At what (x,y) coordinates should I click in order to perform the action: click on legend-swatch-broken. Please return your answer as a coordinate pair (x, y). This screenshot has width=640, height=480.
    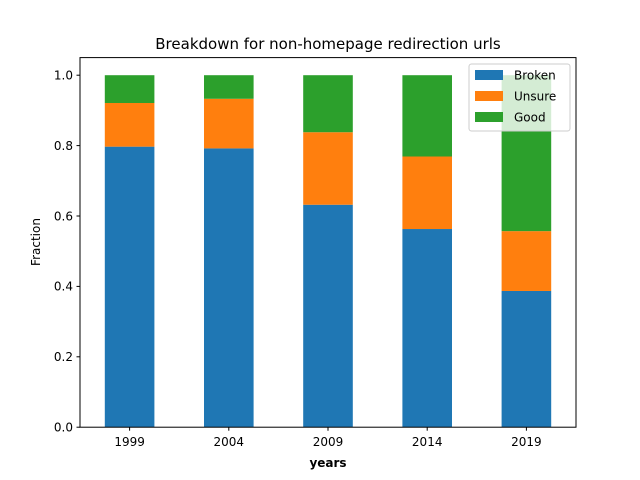
    Looking at the image, I should click on (489, 75).